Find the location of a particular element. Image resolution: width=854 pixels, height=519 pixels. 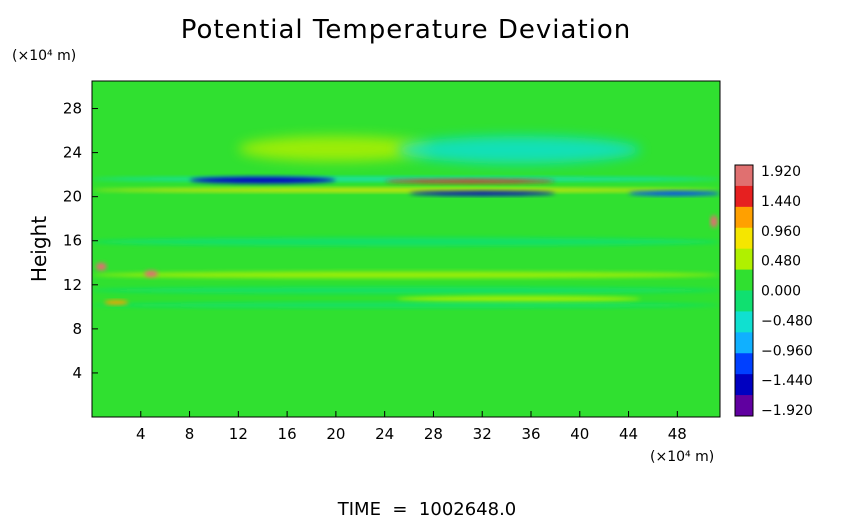

y-axis-label: Height is located at coordinates (39, 249).